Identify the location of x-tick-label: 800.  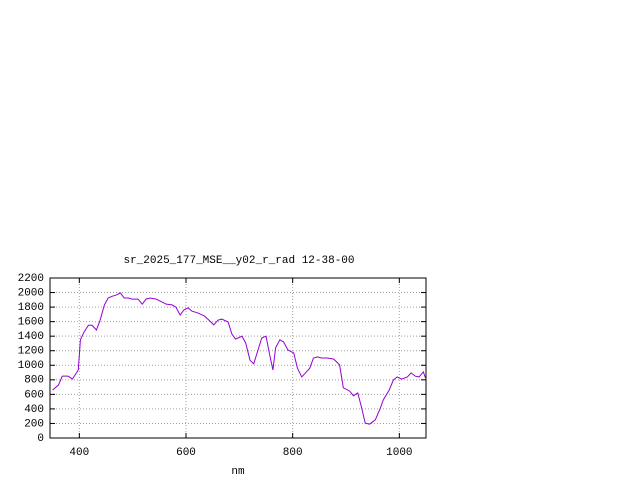
(293, 453).